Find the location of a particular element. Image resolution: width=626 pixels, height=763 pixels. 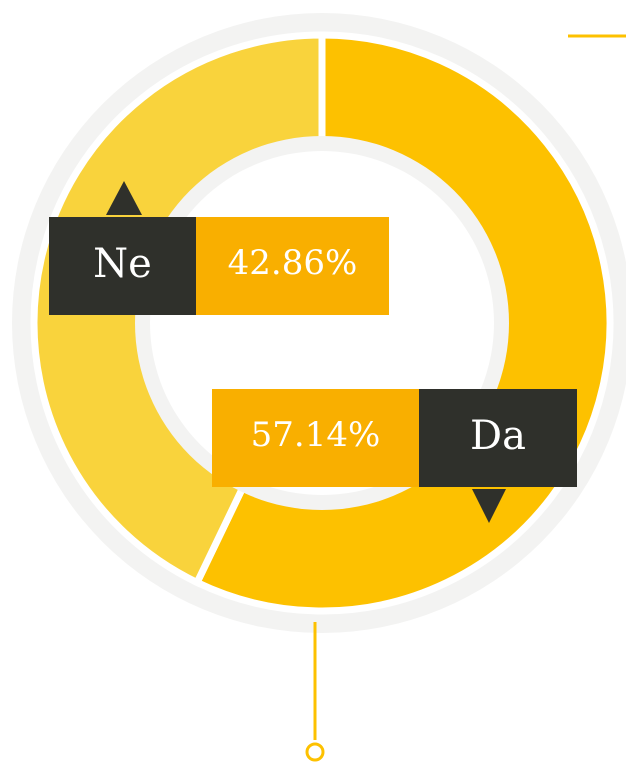

value-label: 42.86% is located at coordinates (293, 263).